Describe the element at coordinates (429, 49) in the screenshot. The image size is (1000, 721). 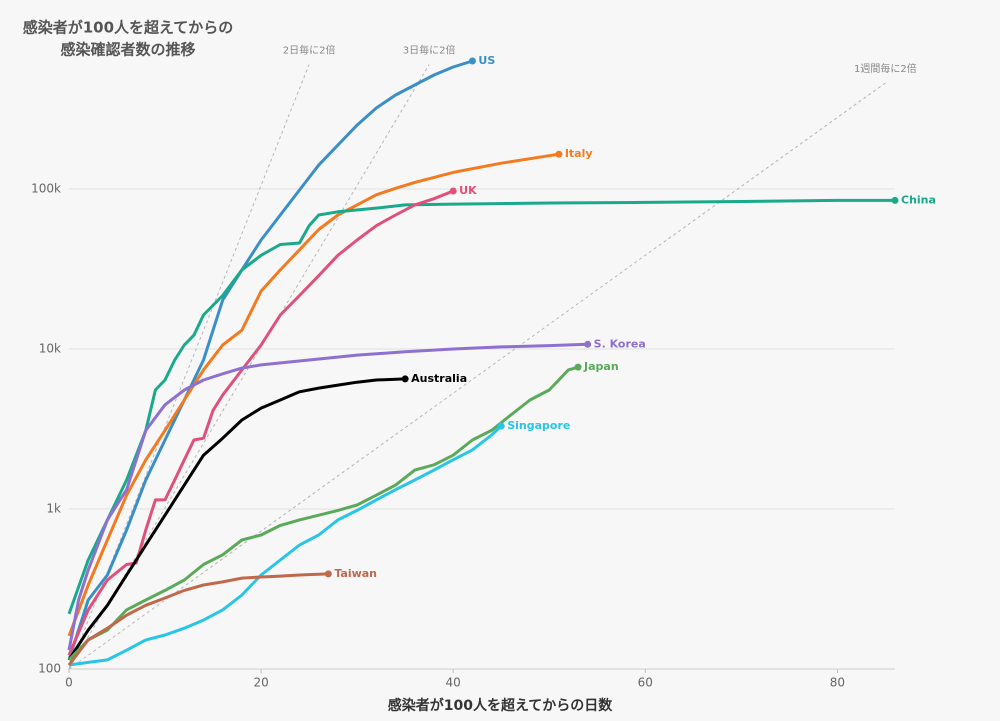
I see `reference-label: 3日毎に2倍` at that location.